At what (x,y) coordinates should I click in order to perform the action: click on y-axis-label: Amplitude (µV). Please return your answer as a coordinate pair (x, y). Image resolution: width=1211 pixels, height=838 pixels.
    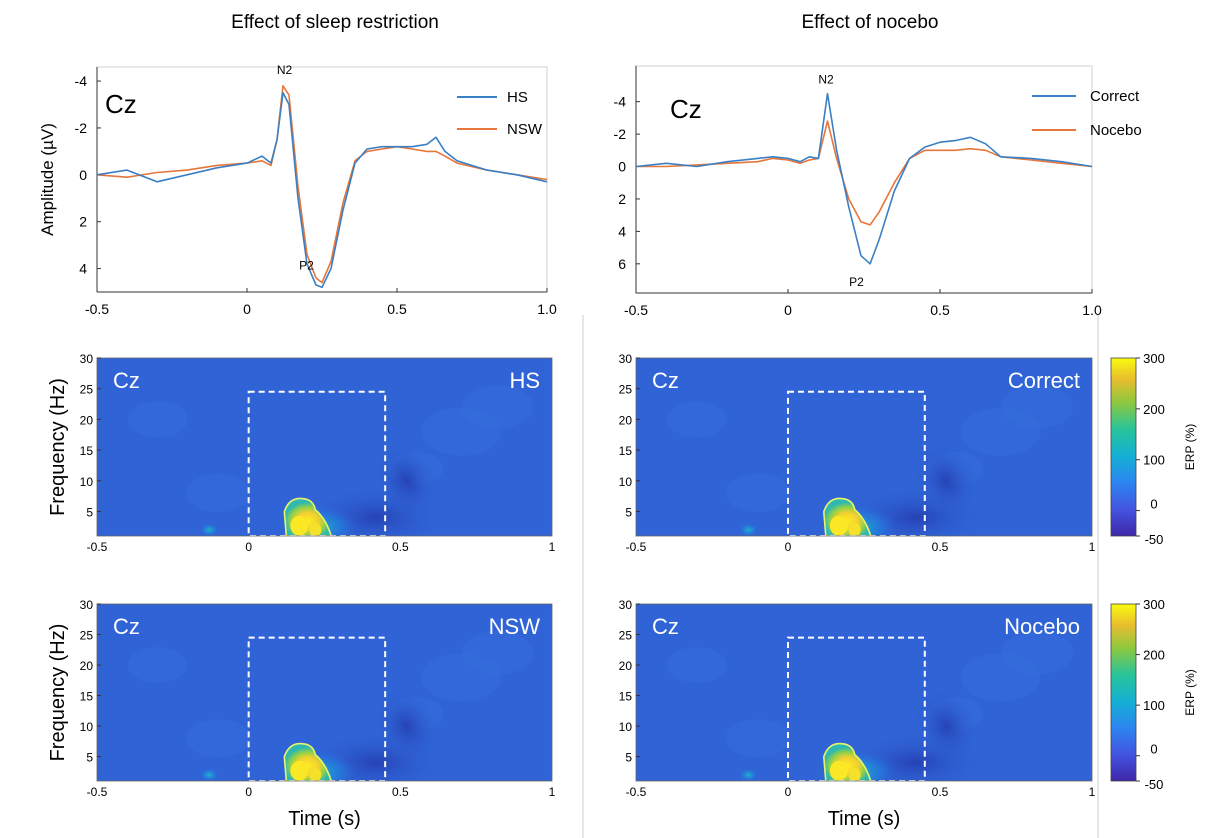
    Looking at the image, I should click on (47, 179).